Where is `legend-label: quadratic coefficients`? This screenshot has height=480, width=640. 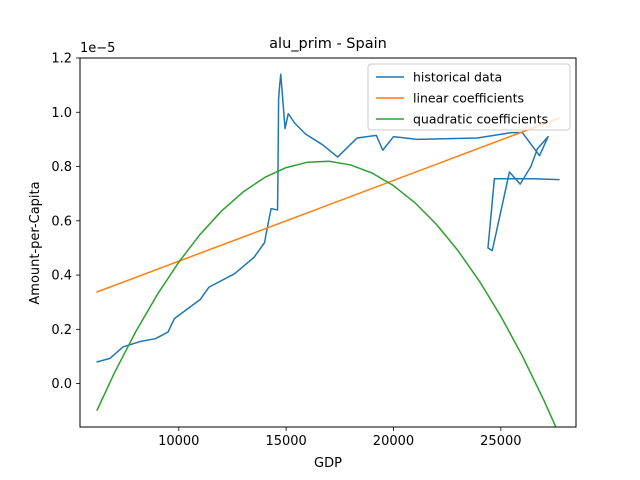 legend-label: quadratic coefficients is located at coordinates (480, 119).